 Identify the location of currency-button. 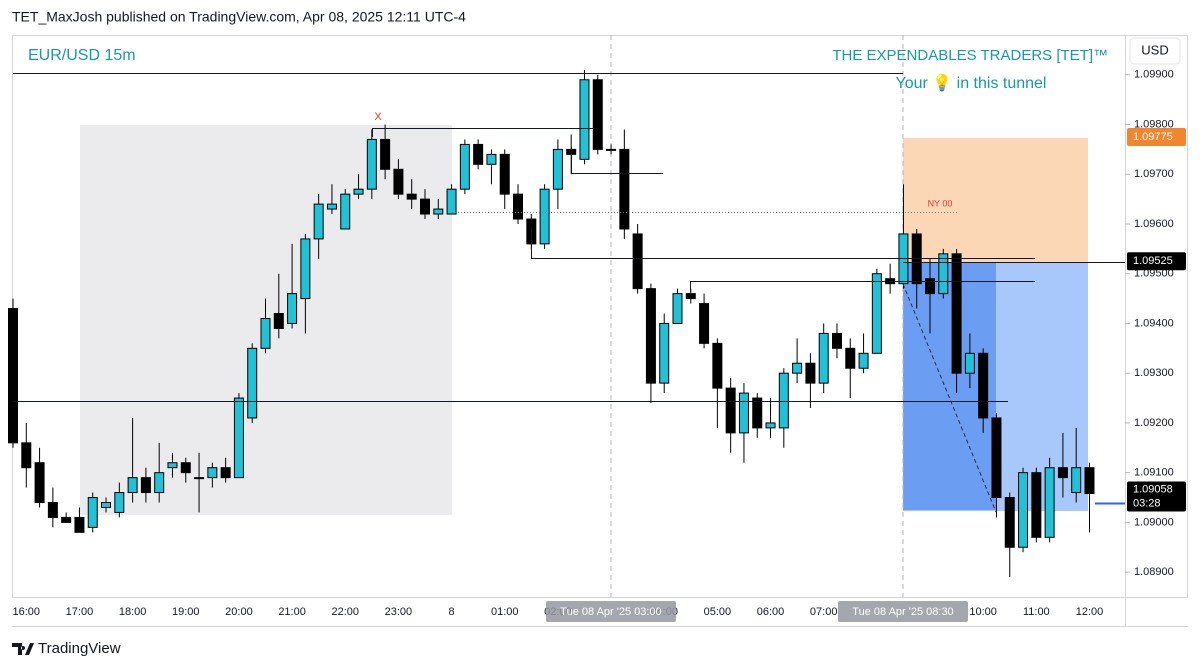
(1155, 51).